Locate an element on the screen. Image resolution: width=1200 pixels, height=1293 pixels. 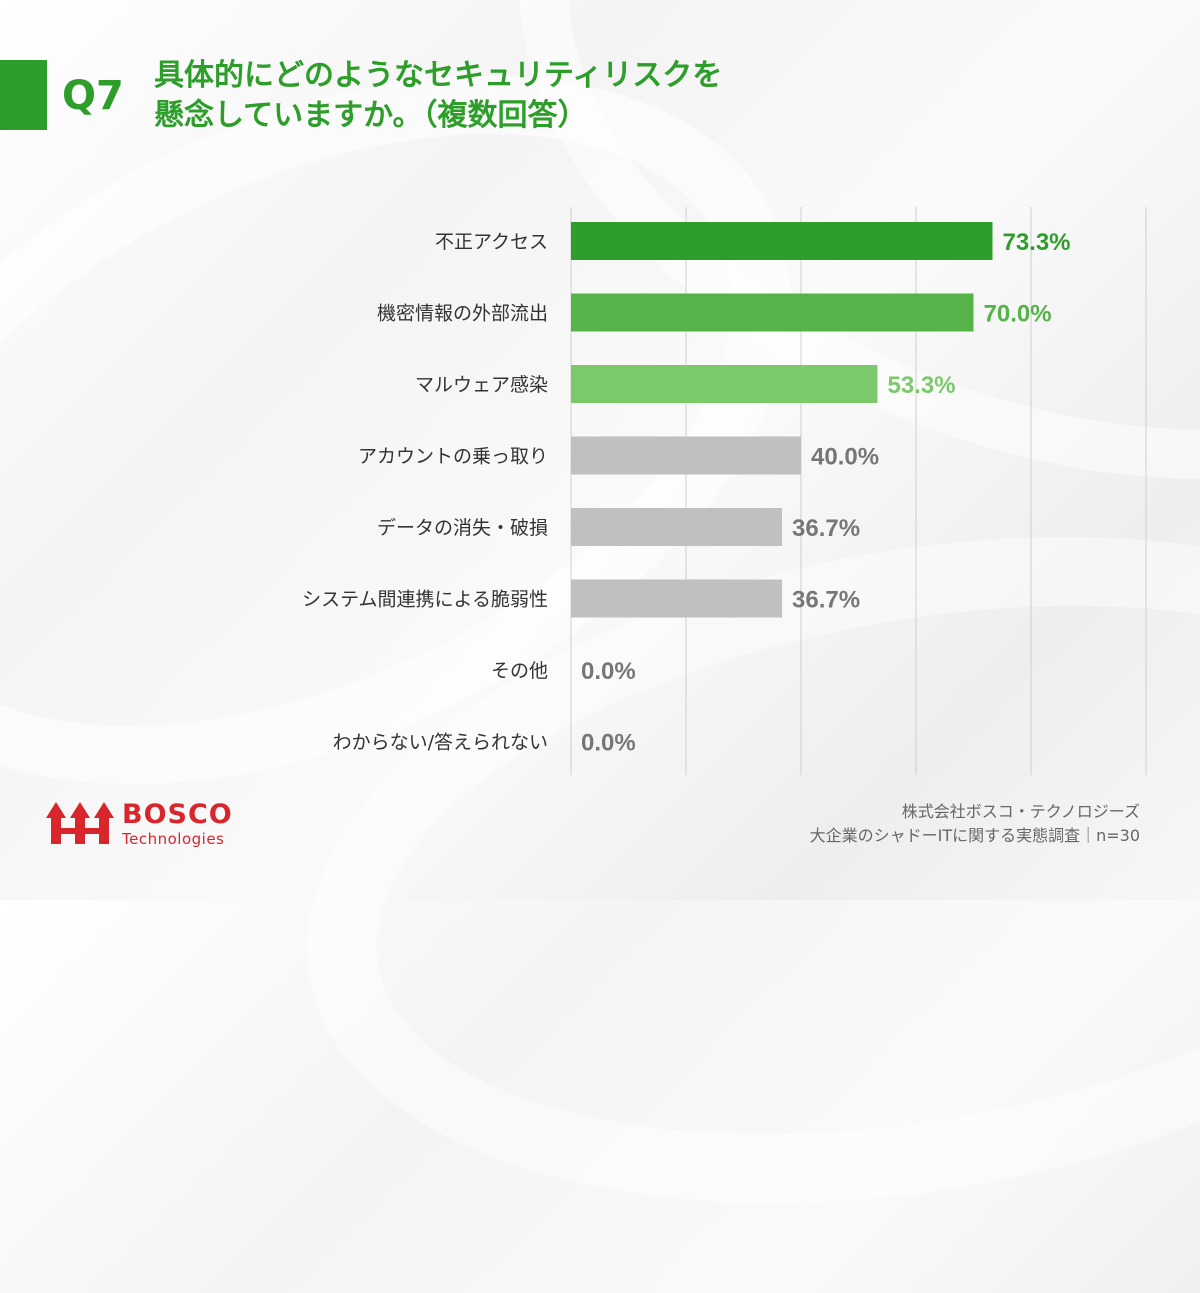
logo-text: BOSCO Technologies is located at coordinates (177, 824).